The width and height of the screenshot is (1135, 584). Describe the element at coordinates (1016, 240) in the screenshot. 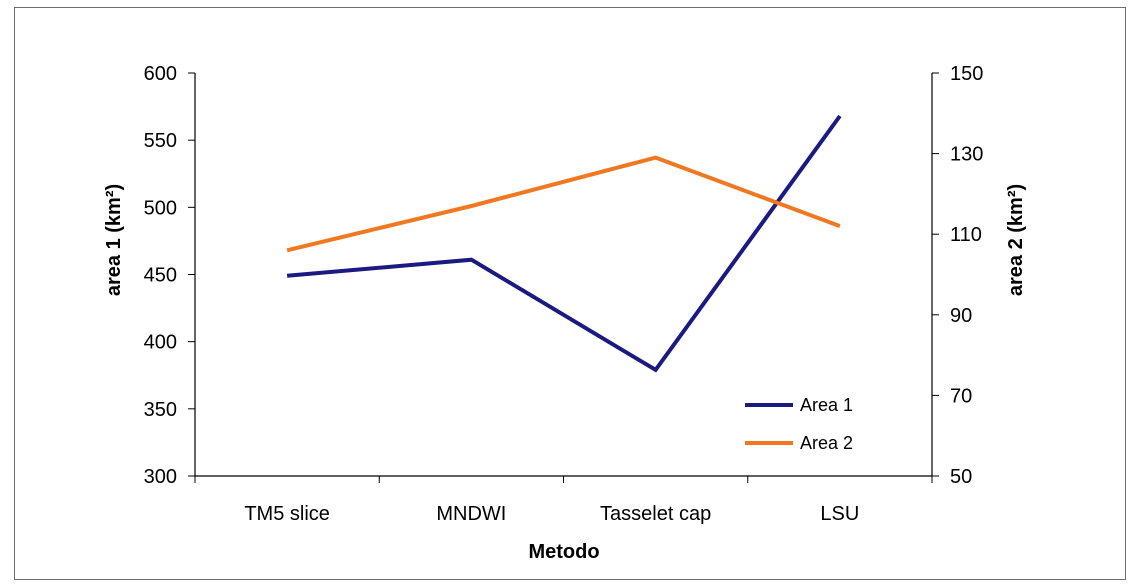

I see `right-y-axis-title: area 2 (km²)` at that location.